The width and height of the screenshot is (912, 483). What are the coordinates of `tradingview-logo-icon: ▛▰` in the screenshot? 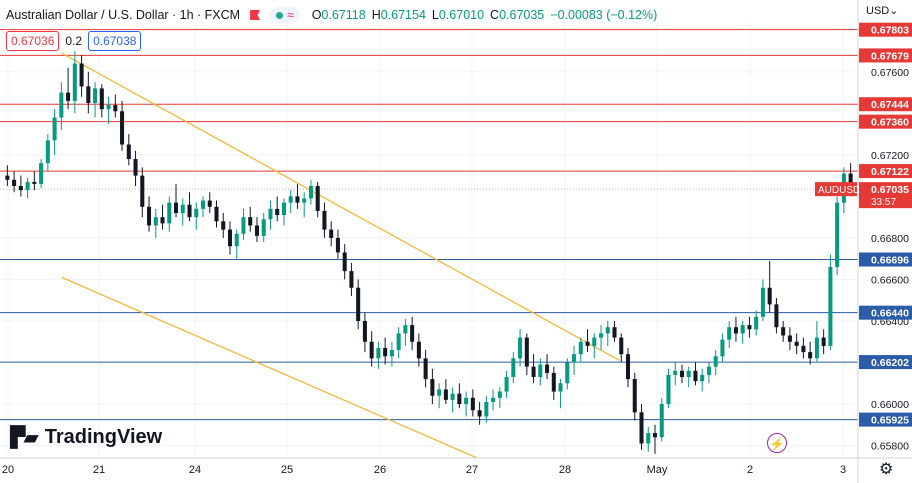 It's located at (24, 437).